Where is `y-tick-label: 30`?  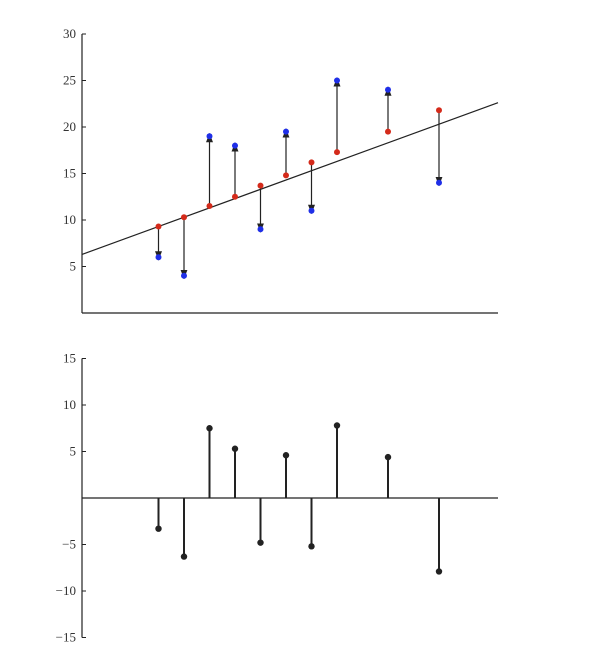
y-tick-label: 30 is located at coordinates (69, 33).